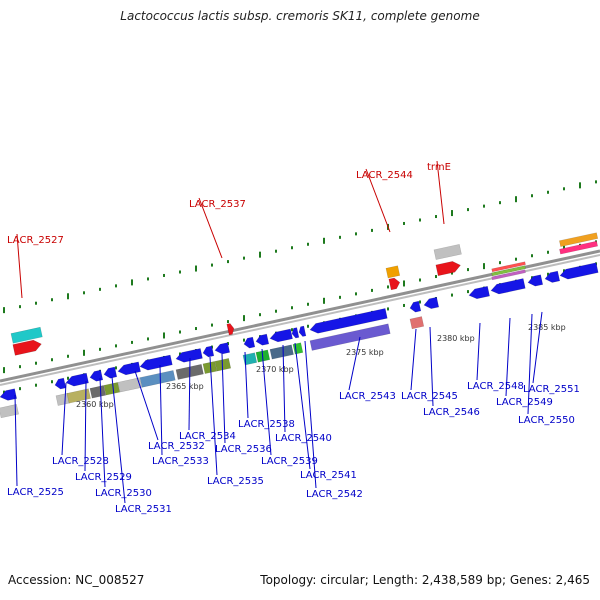  I want to click on accession-label: Accession:, so click(40, 580).